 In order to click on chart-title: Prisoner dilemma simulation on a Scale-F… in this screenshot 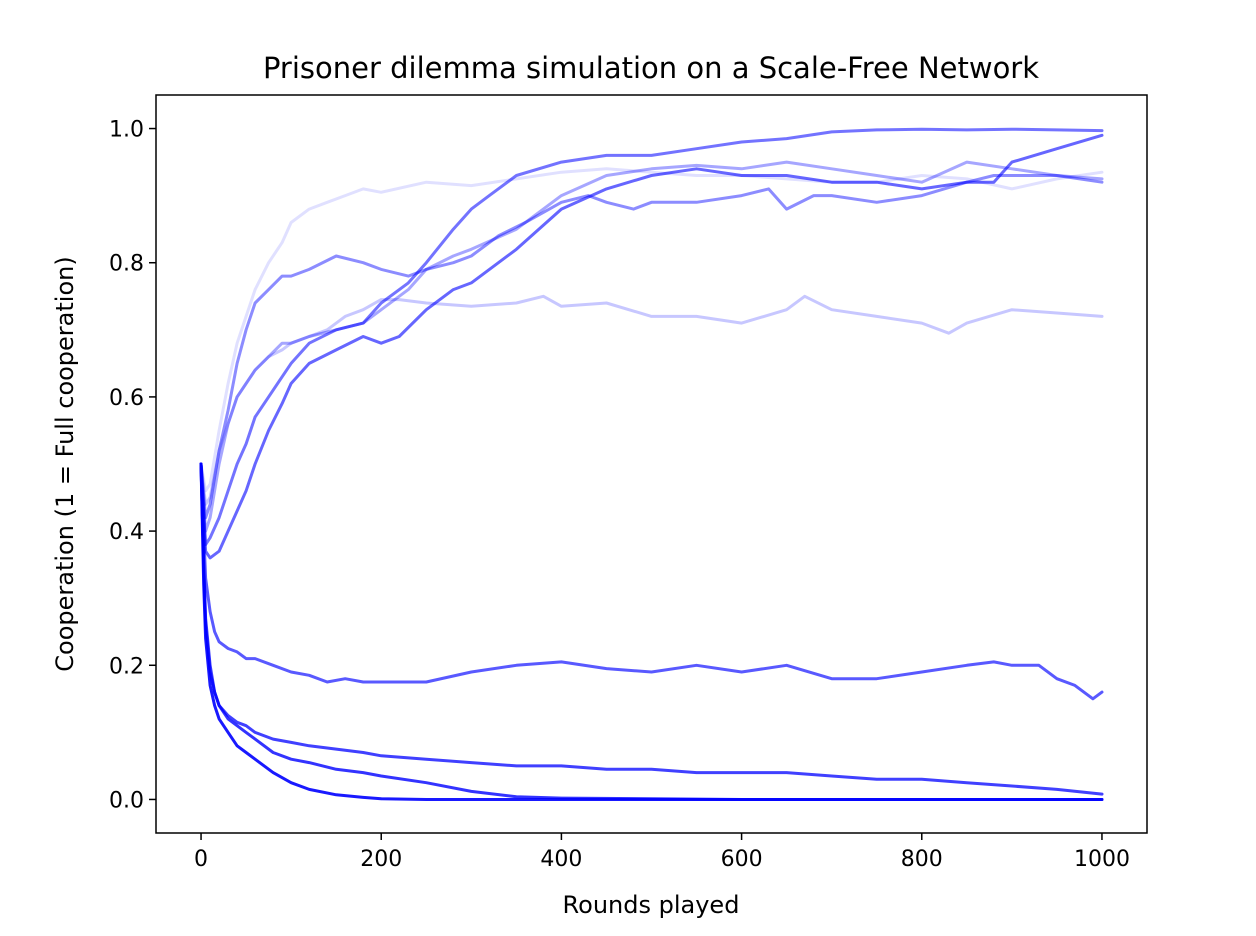, I will do `click(651, 68)`.